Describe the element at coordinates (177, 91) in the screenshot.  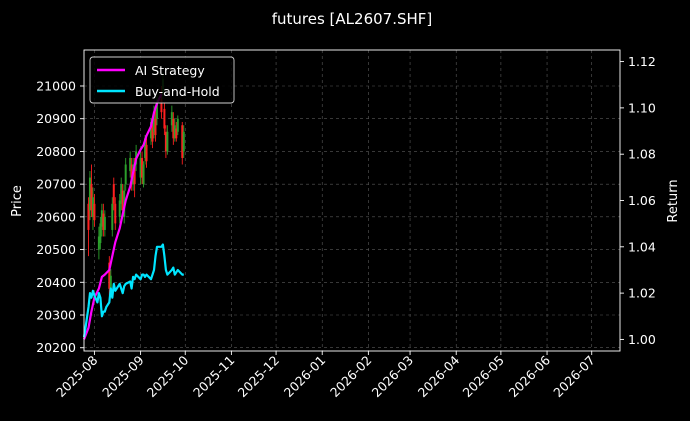
I see `legend-label-buy-and-hold: Buy-and-Hold` at that location.